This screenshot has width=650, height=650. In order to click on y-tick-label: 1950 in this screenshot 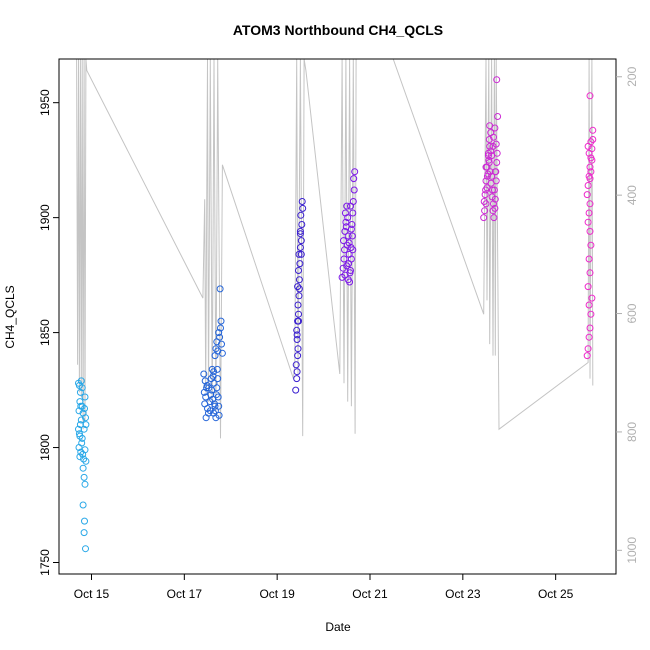, I will do `click(45, 102)`.